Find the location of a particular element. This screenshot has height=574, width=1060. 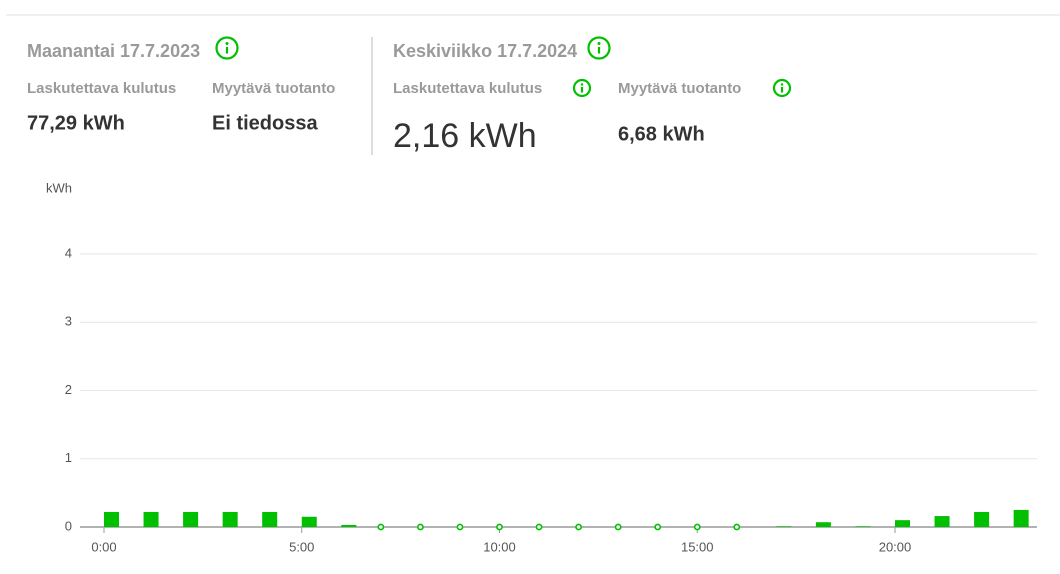

left-date: Maanantai 17.7.2023 is located at coordinates (113, 51).